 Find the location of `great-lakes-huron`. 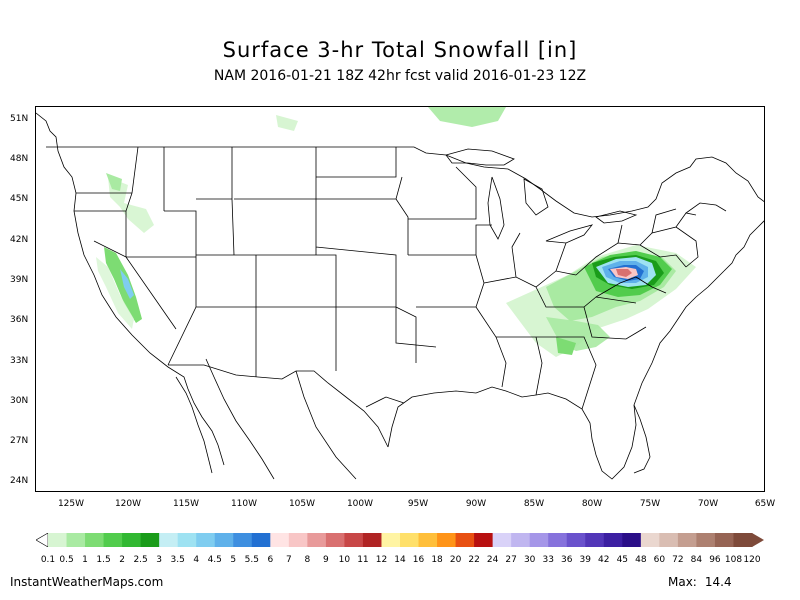

great-lakes-huron is located at coordinates (536, 197).